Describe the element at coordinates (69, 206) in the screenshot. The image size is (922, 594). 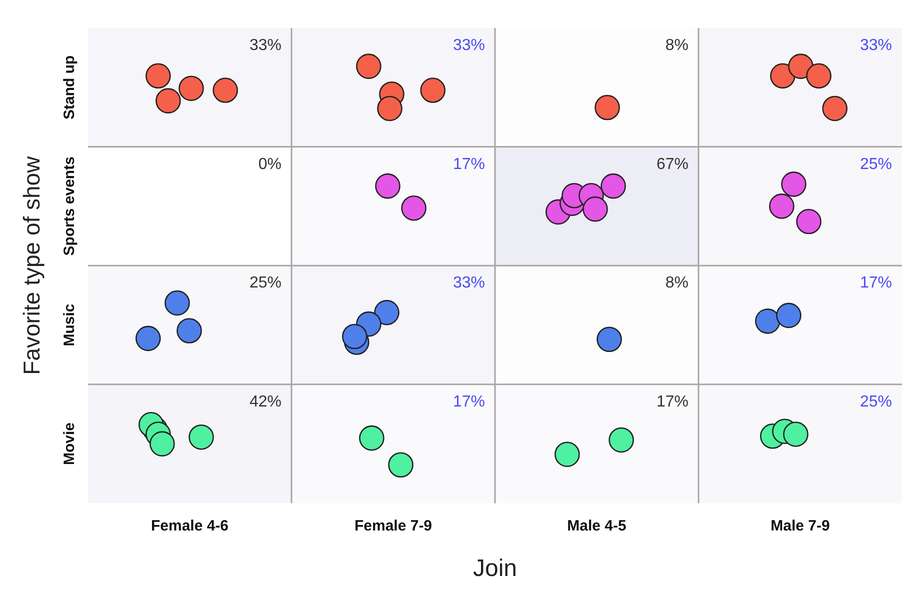
I see `y-tick-label: Sports events` at that location.